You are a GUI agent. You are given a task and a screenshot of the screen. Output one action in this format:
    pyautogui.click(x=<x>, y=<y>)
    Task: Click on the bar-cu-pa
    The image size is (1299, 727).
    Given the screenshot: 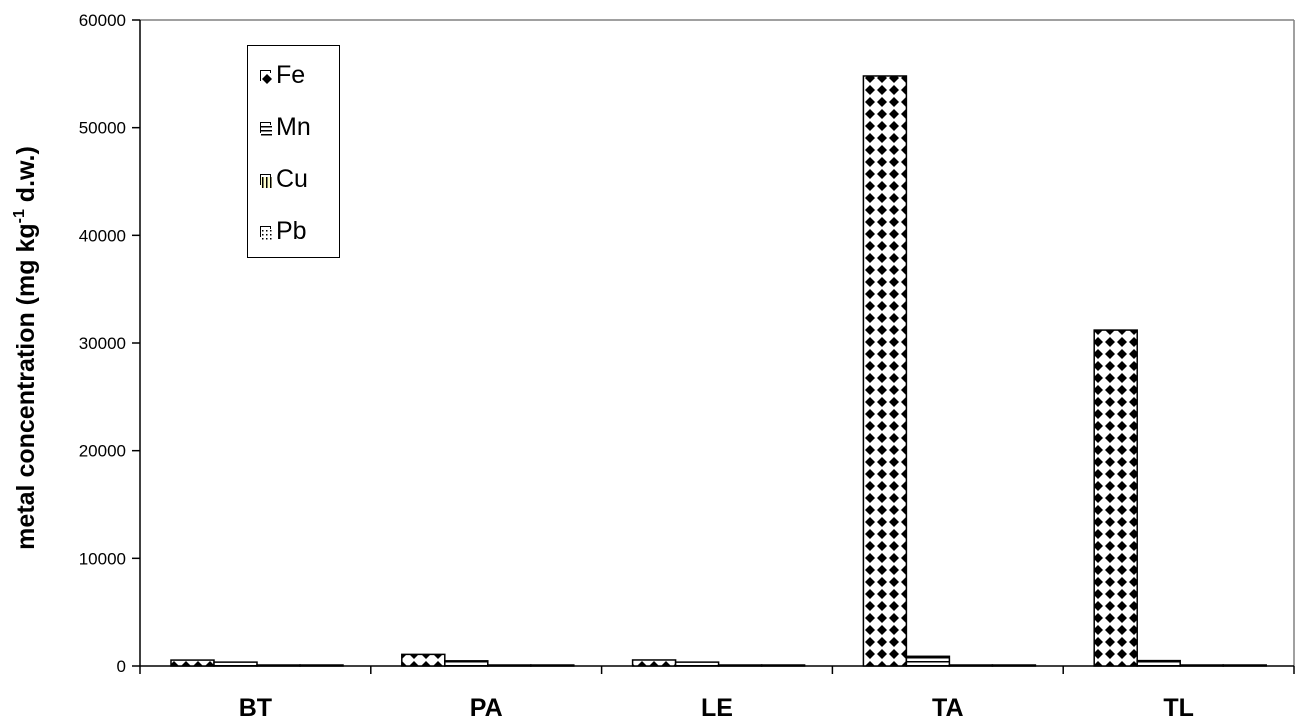 What is the action you would take?
    pyautogui.click(x=509, y=665)
    